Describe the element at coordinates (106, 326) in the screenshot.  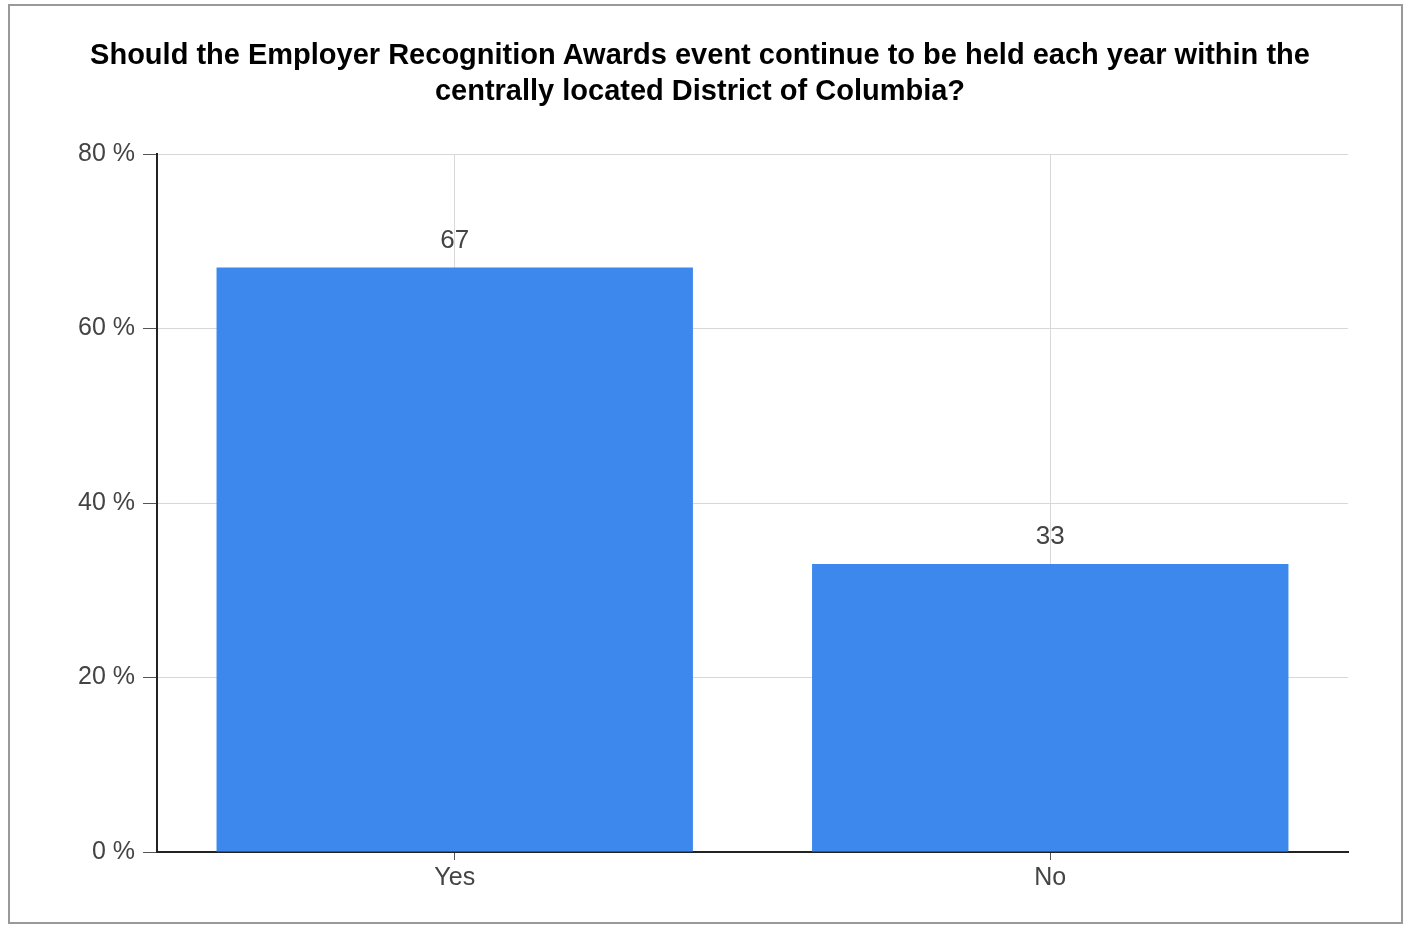
I see `y-tick-label: 60 %` at that location.